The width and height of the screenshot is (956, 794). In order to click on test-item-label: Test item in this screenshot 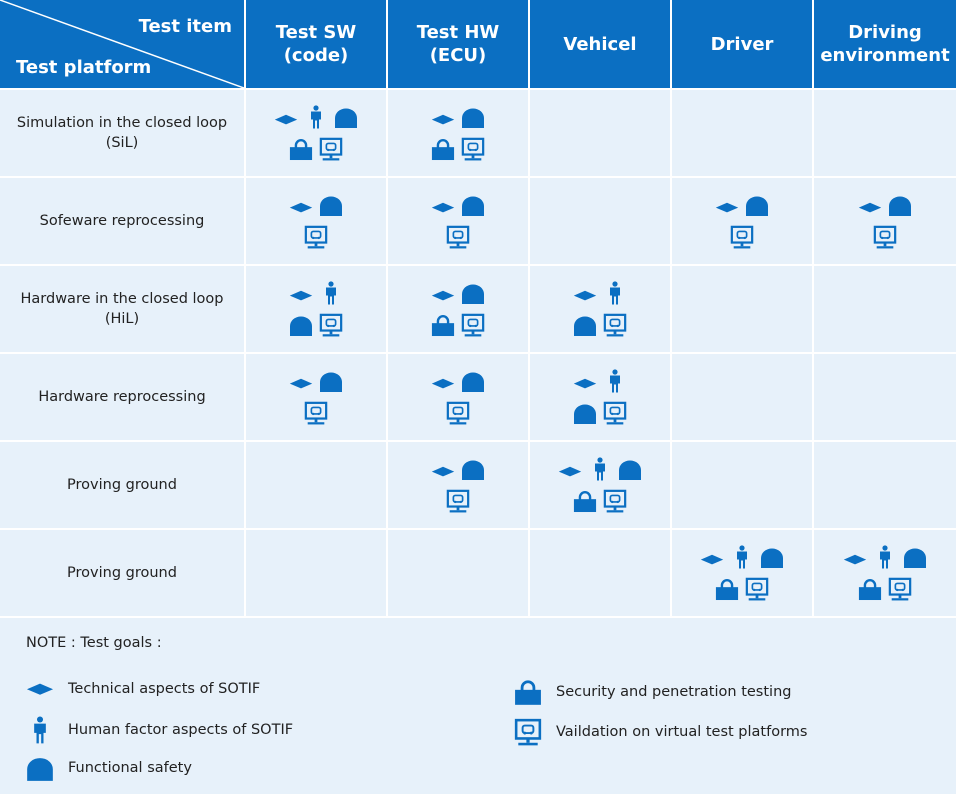, I will do `click(185, 26)`.